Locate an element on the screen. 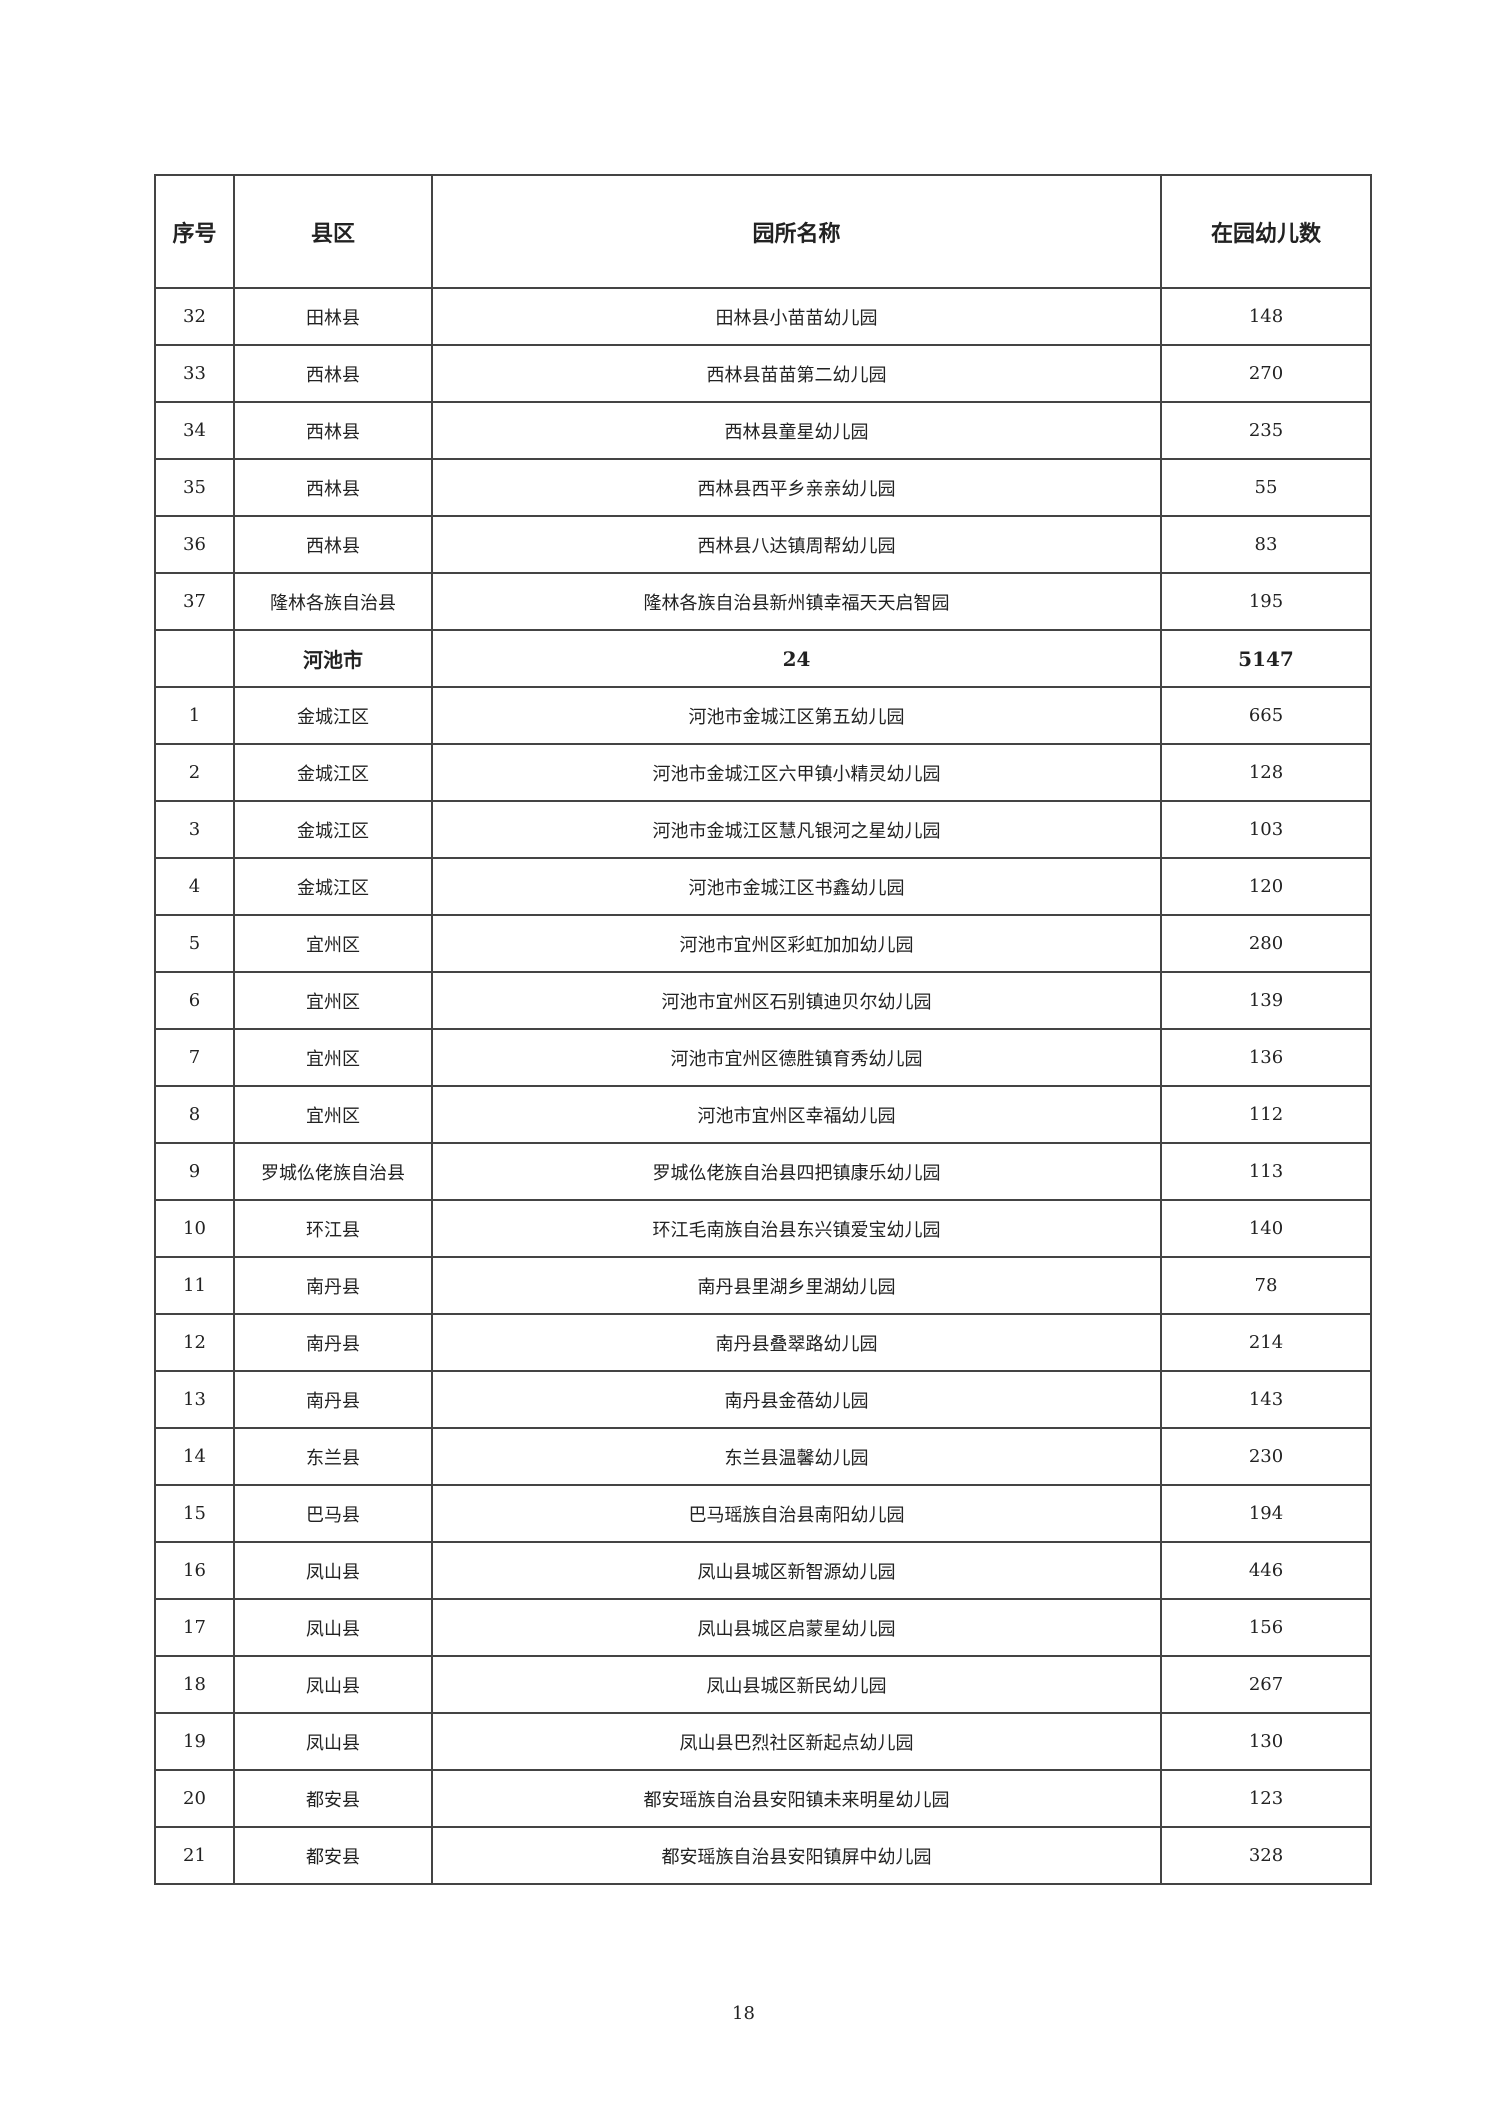 This screenshot has width=1487, height=2102. cell-name: 河池市金城江区慧凡银河之星幼儿园 is located at coordinates (796, 829).